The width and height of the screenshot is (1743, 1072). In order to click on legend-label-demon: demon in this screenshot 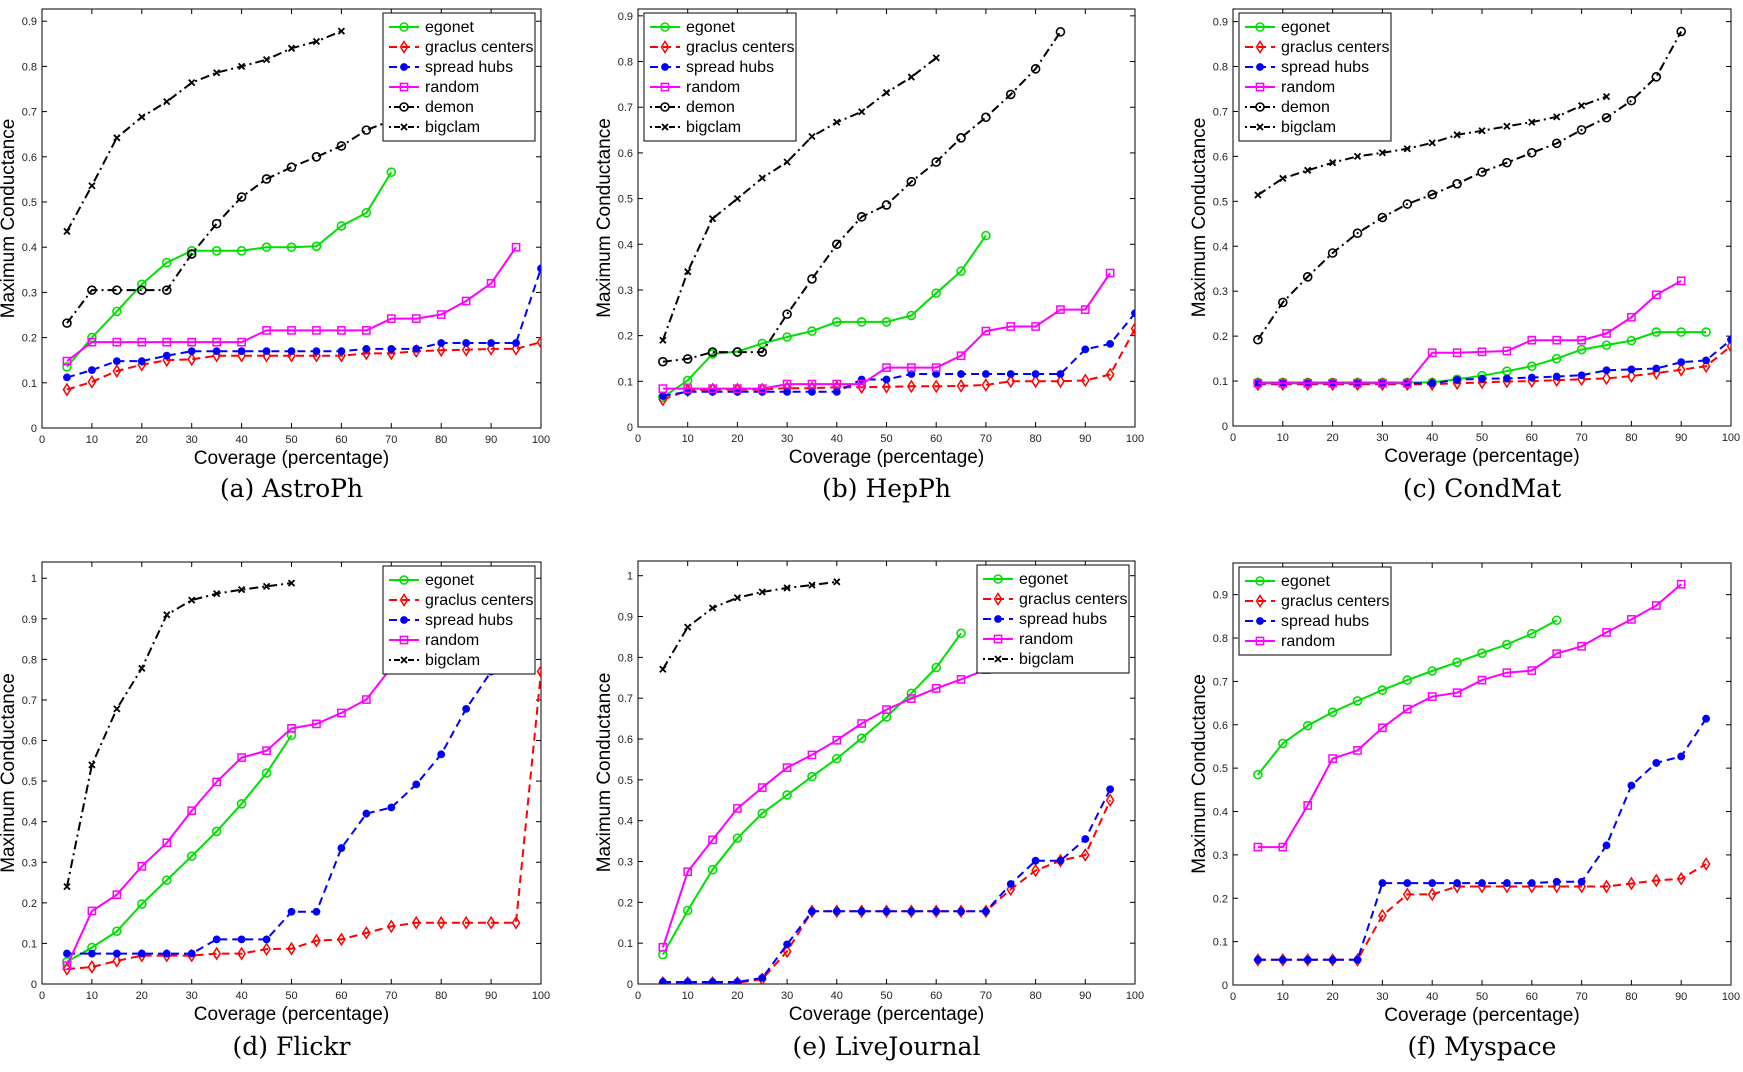, I will do `click(710, 107)`.